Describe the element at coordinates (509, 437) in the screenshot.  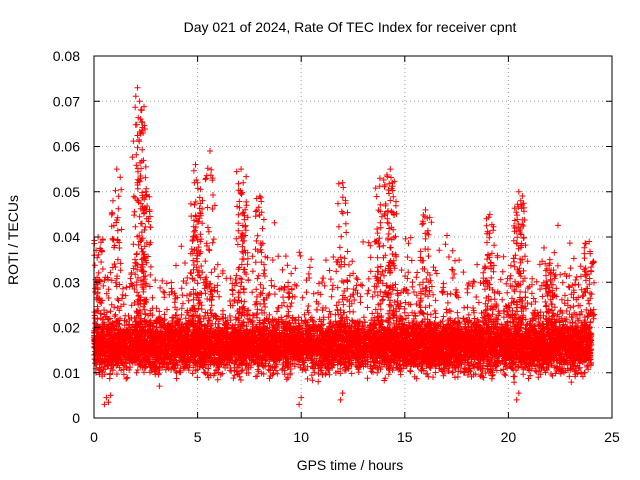
I see `x-tick-label: 20` at that location.